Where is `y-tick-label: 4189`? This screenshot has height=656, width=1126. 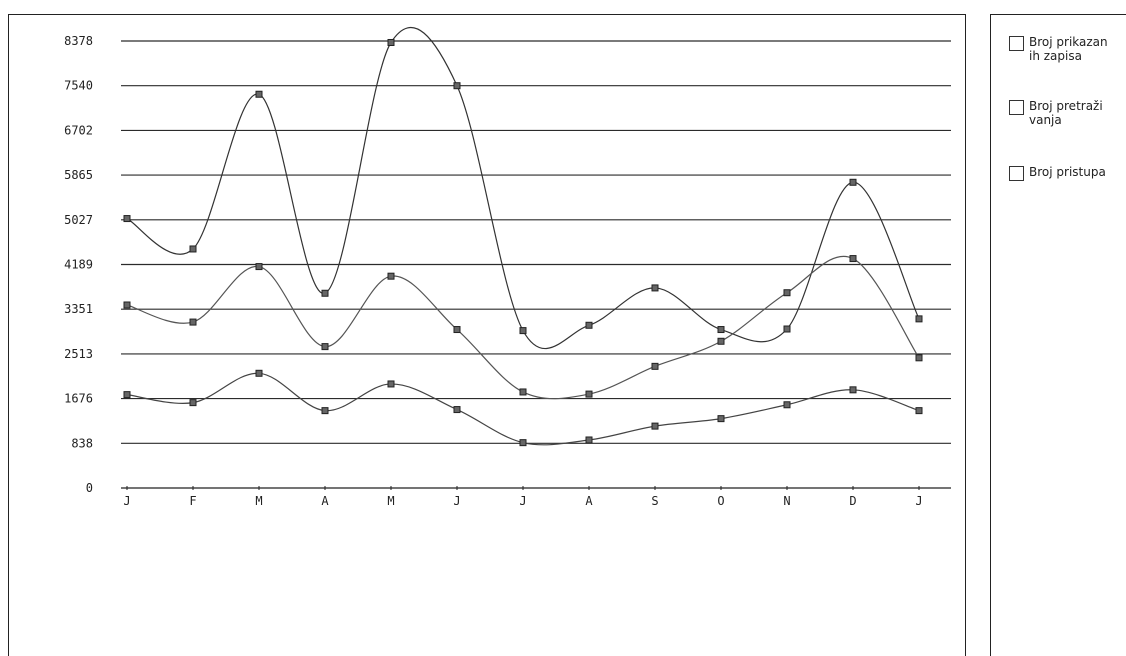
y-tick-label: 4189 is located at coordinates (78, 265).